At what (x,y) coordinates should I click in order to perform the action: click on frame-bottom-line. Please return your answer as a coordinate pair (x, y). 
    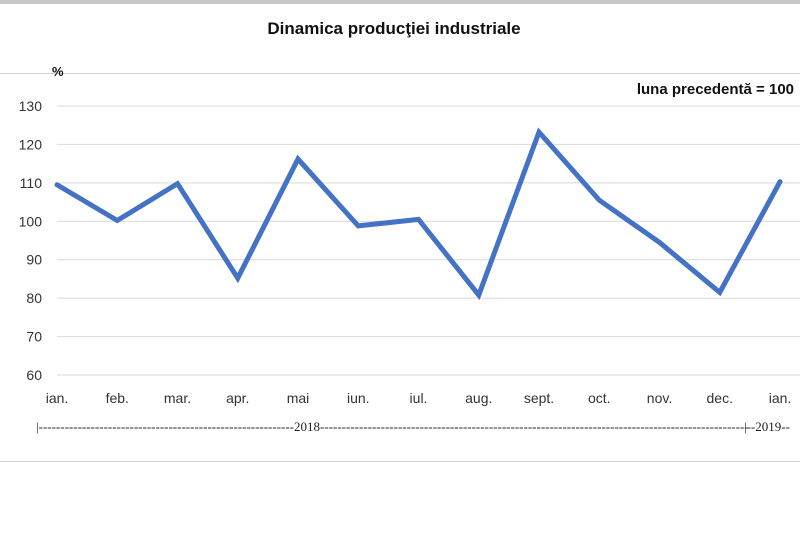
    Looking at the image, I should click on (400, 461).